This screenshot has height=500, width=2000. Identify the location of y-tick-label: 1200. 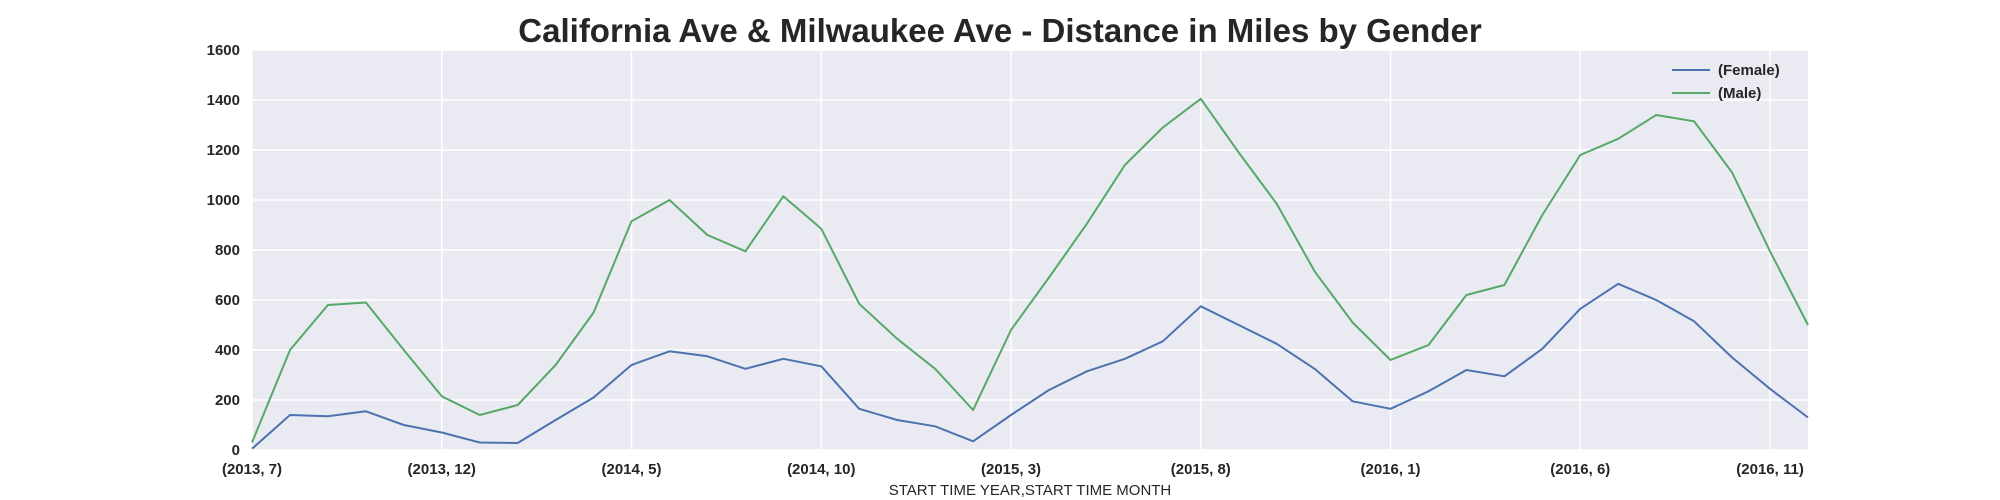
(223, 150).